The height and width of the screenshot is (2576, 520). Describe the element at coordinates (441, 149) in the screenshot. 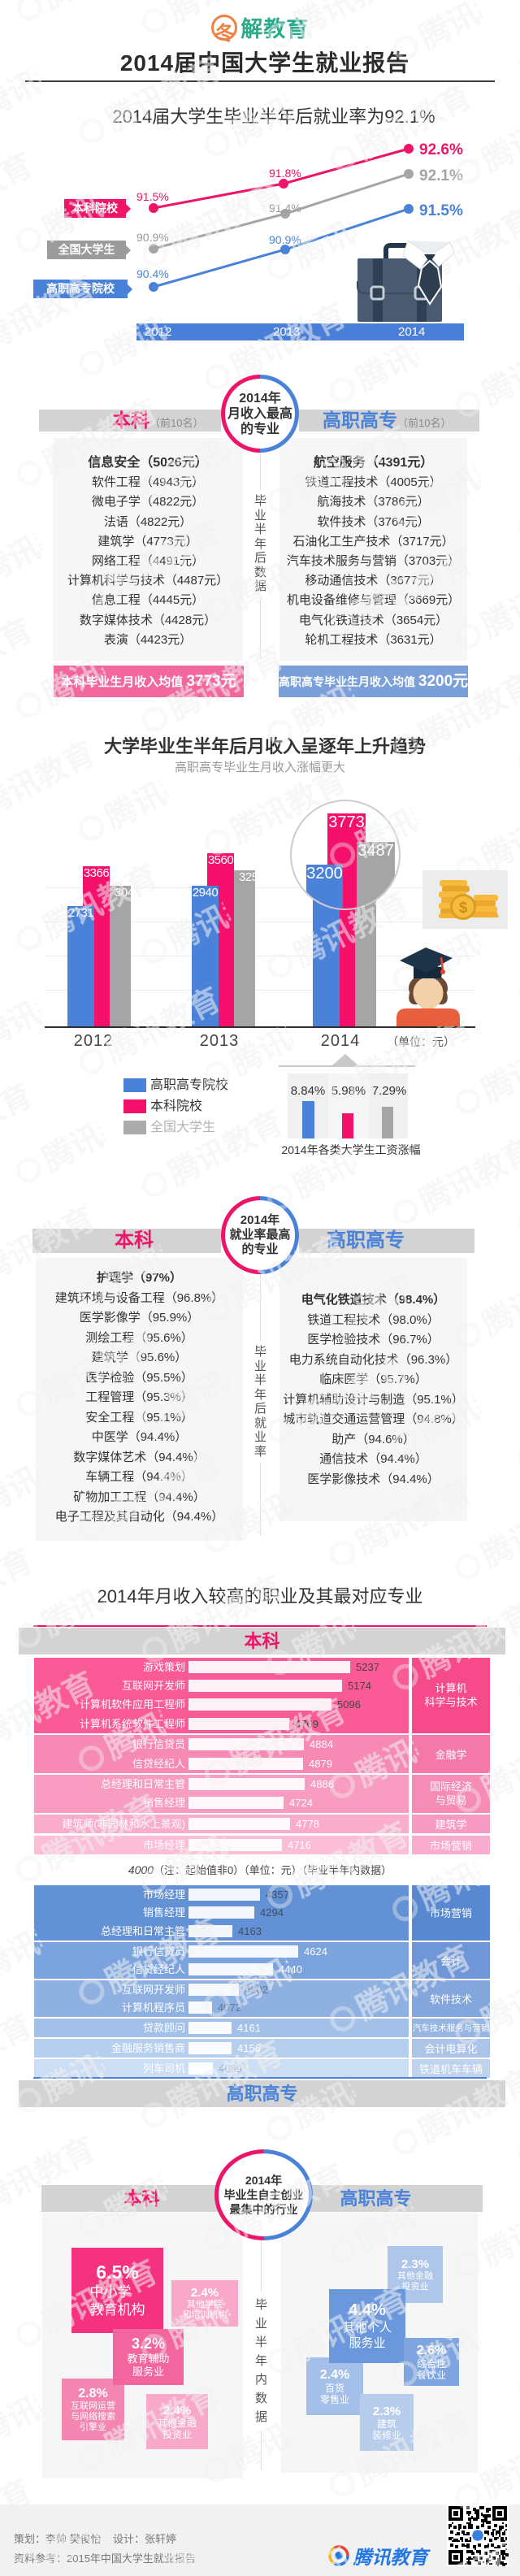

I see `svg-text: 92.6%` at that location.